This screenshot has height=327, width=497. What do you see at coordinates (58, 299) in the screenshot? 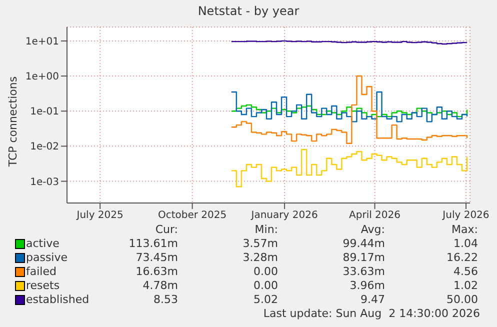
I see `legend-label: established` at bounding box center [58, 299].